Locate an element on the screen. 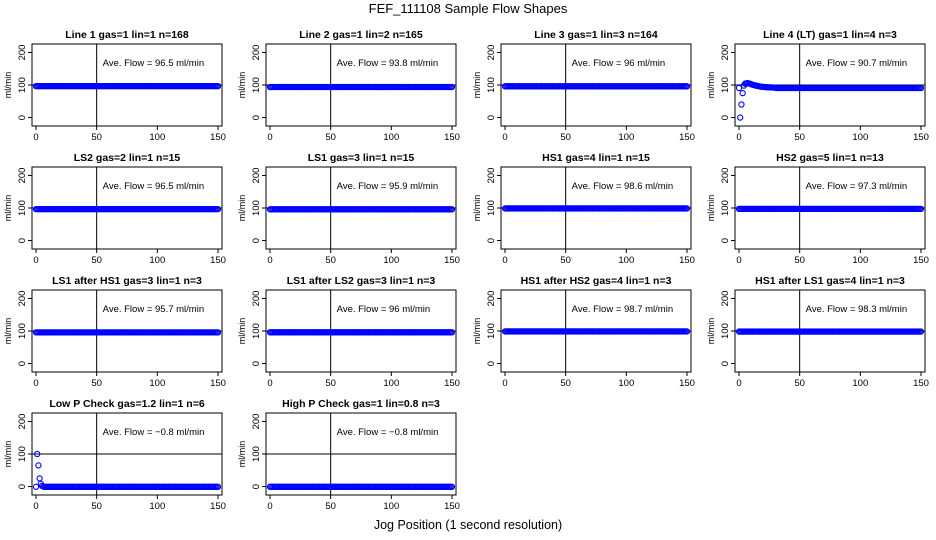  average-flow-label: Ave. Flow = 90.7 ml/min is located at coordinates (856, 63).